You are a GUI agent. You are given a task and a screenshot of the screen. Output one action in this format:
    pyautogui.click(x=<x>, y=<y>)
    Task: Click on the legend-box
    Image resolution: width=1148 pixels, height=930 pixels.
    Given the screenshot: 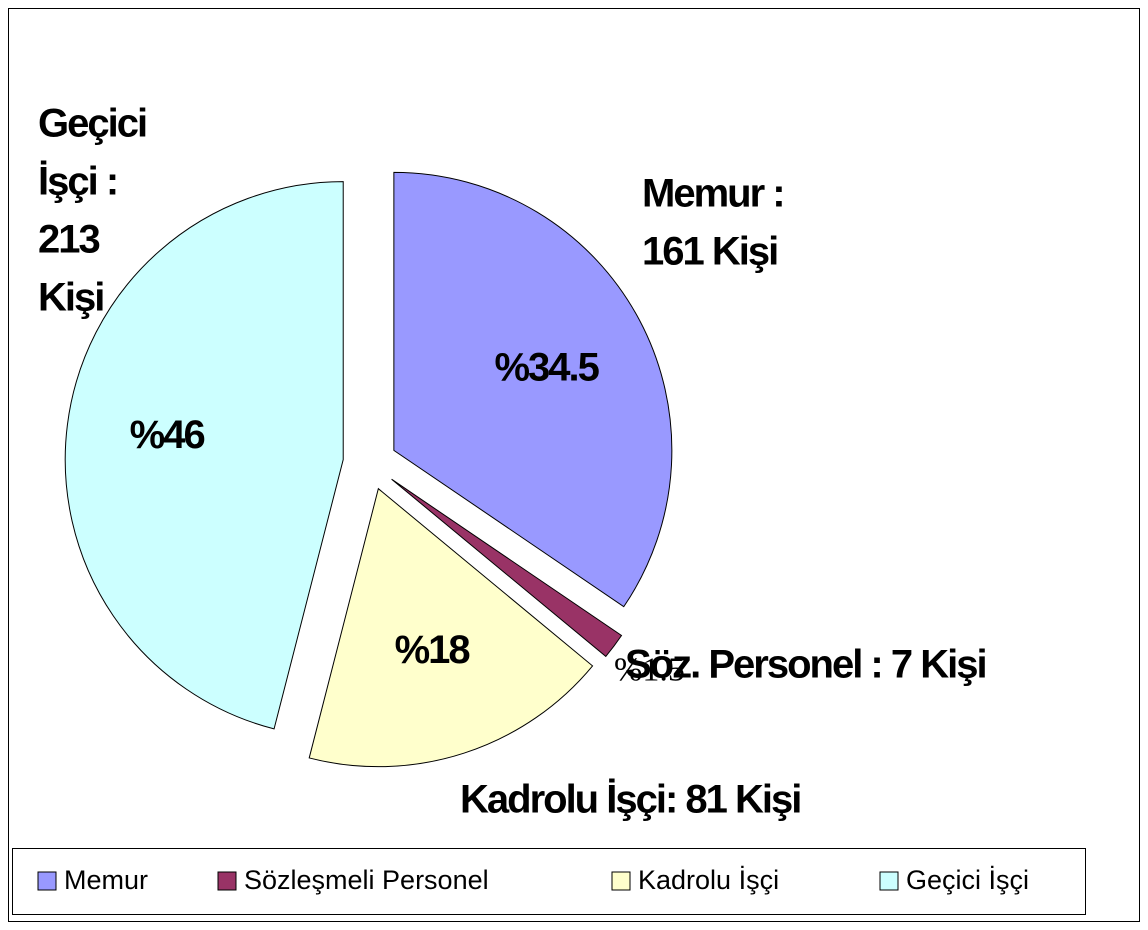 What is the action you would take?
    pyautogui.click(x=549, y=881)
    